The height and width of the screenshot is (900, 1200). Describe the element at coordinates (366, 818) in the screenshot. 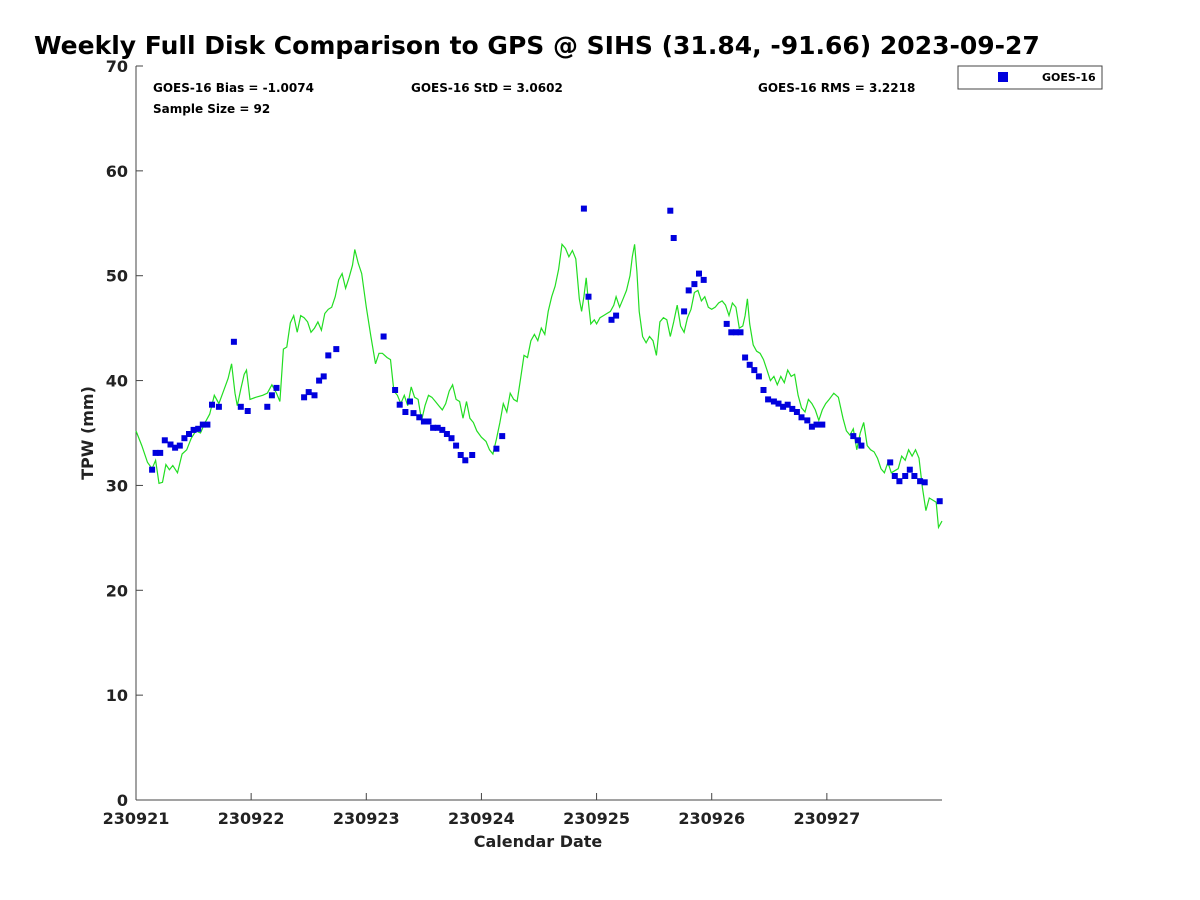

I see `x-tick-label: 230923` at that location.